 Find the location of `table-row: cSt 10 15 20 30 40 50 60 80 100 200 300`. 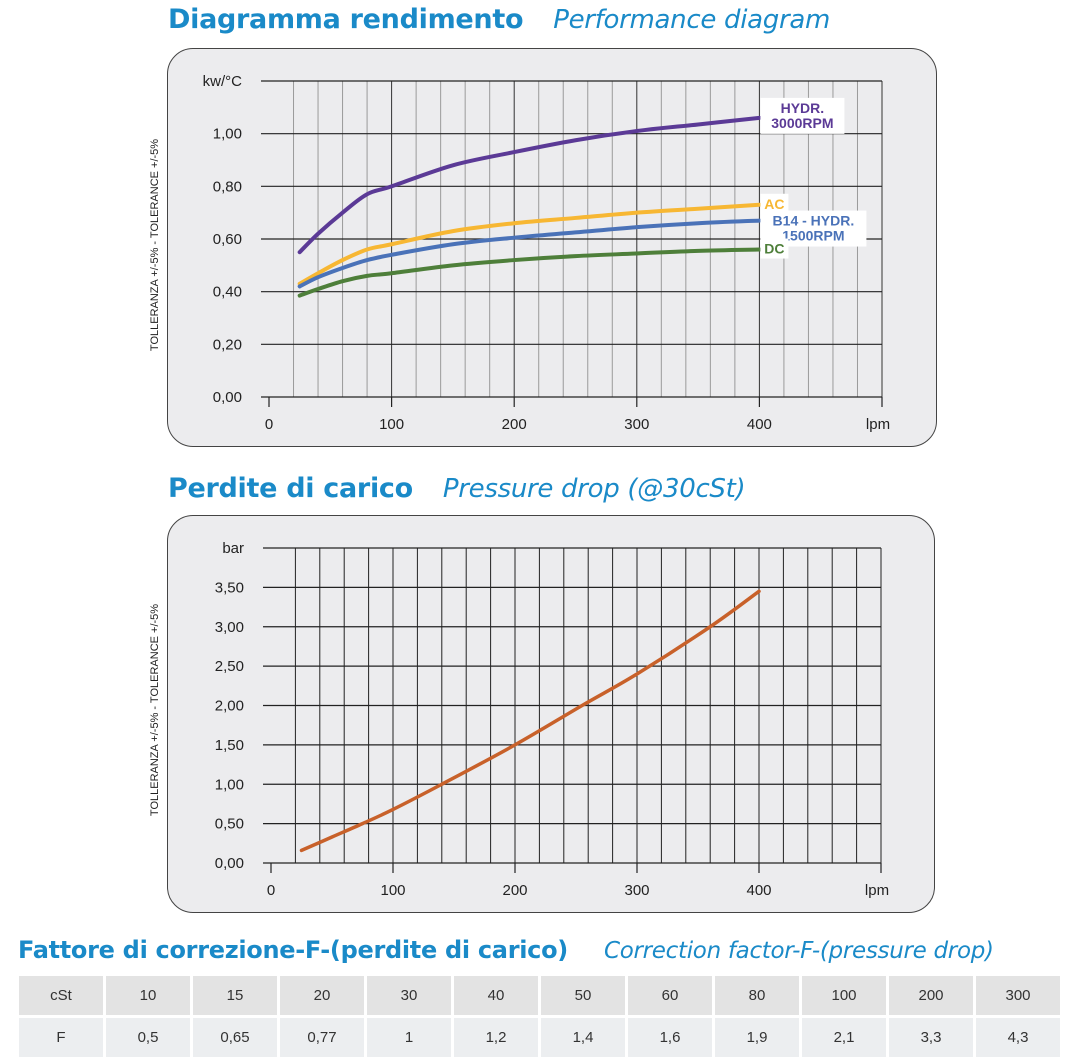

table-row: cSt 10 15 20 30 40 50 60 80 100 200 300 is located at coordinates (539, 995).